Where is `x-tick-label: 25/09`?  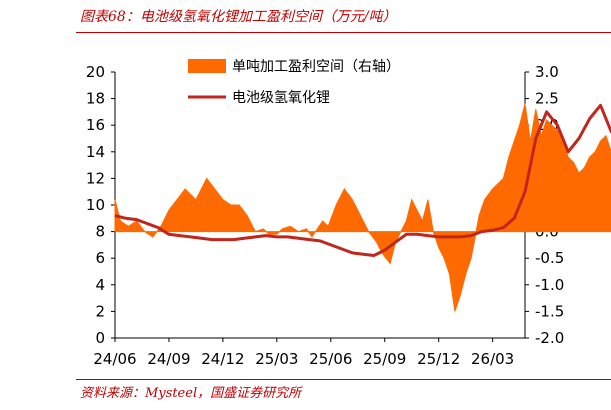 x-tick-label: 25/09 is located at coordinates (384, 359).